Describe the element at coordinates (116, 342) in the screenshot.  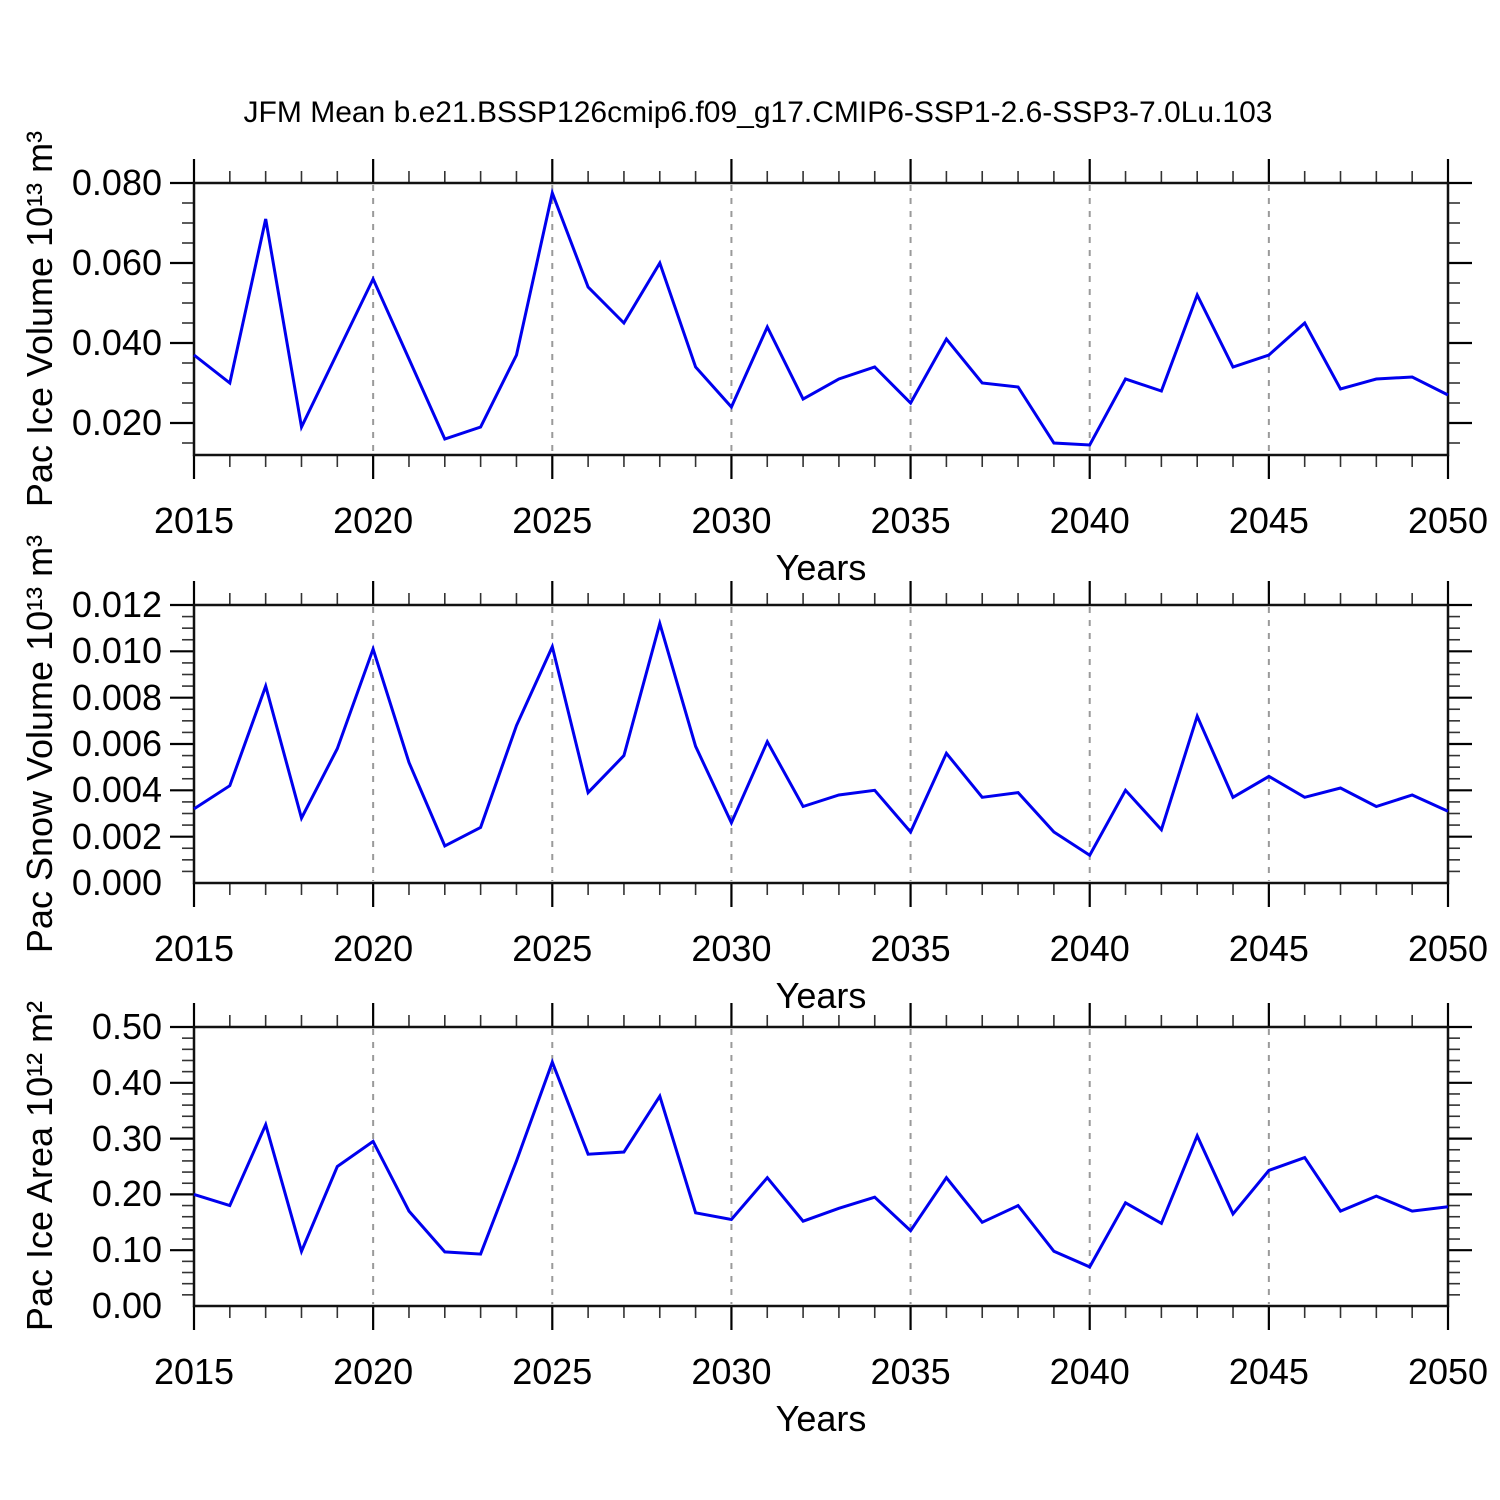
I see `y-tick-label: 0.040` at that location.